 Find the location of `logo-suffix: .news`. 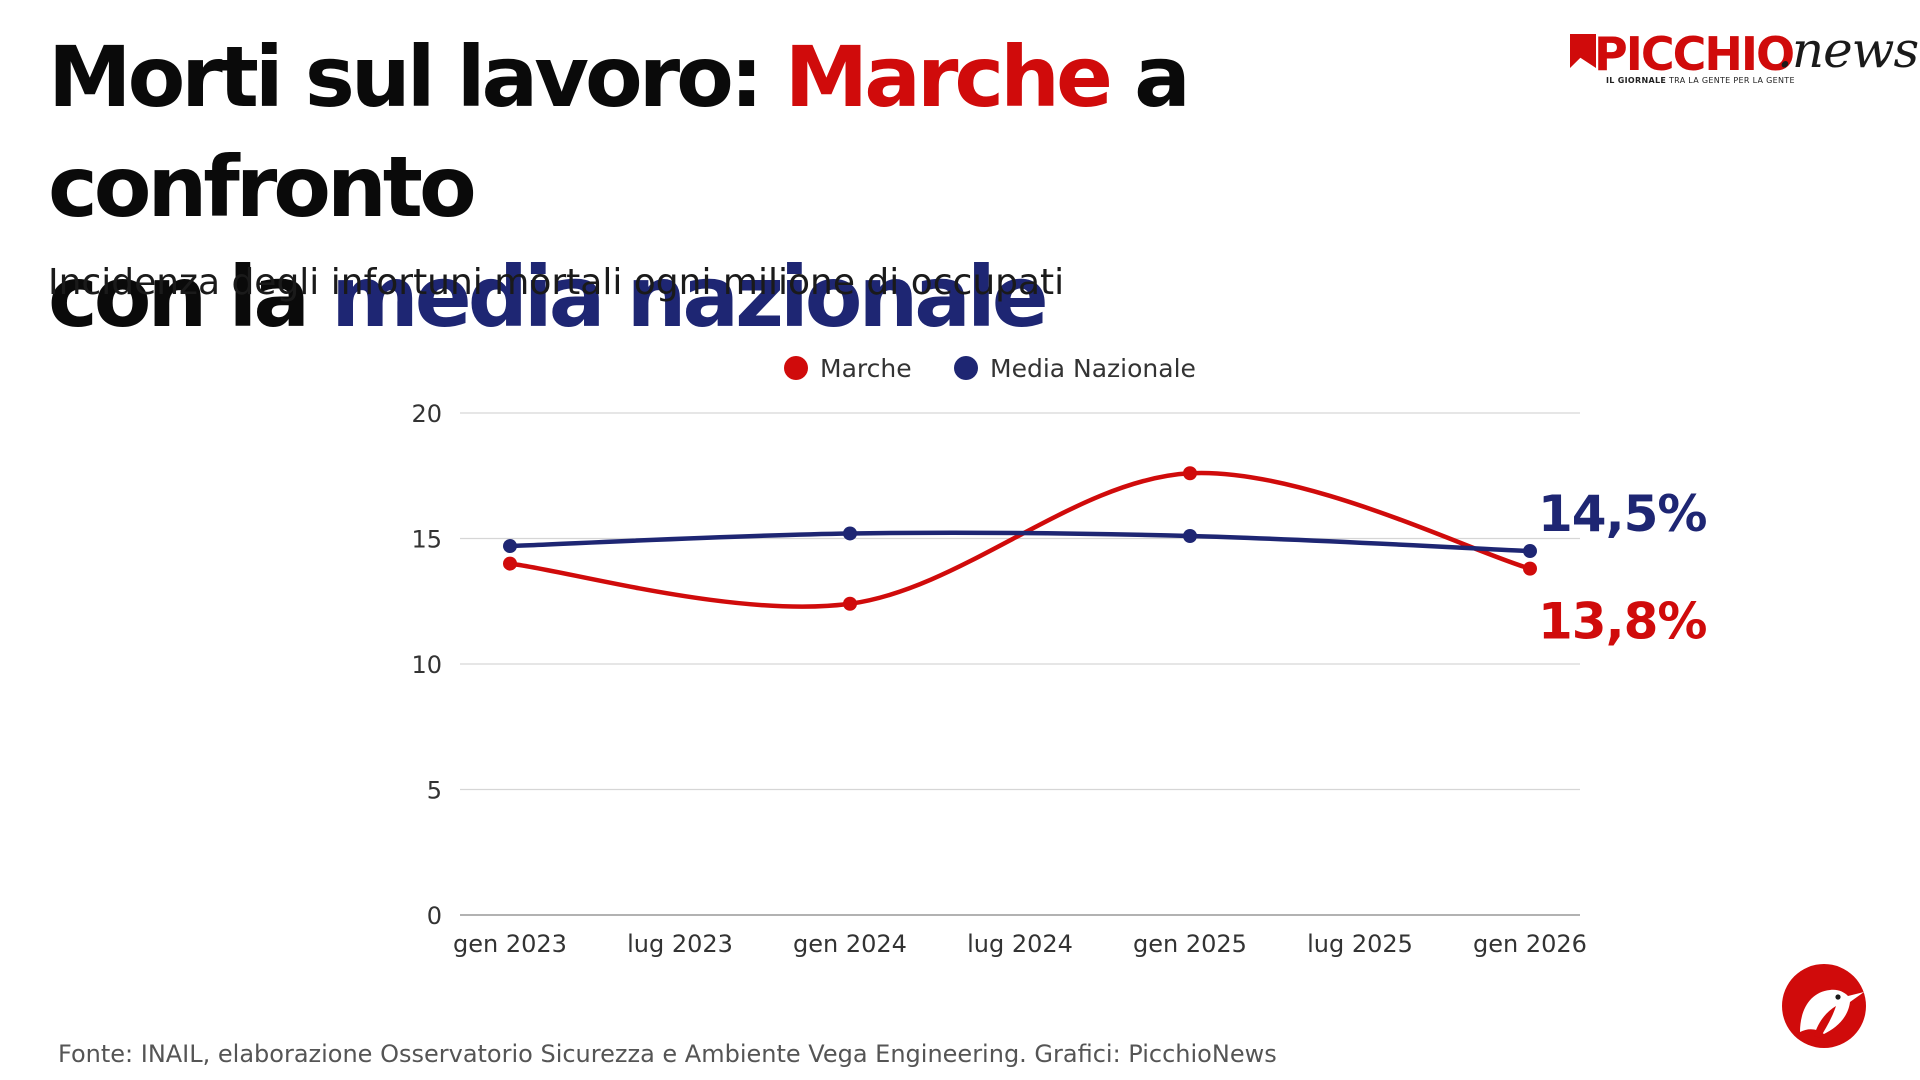

logo-suffix: .news is located at coordinates (1848, 50).